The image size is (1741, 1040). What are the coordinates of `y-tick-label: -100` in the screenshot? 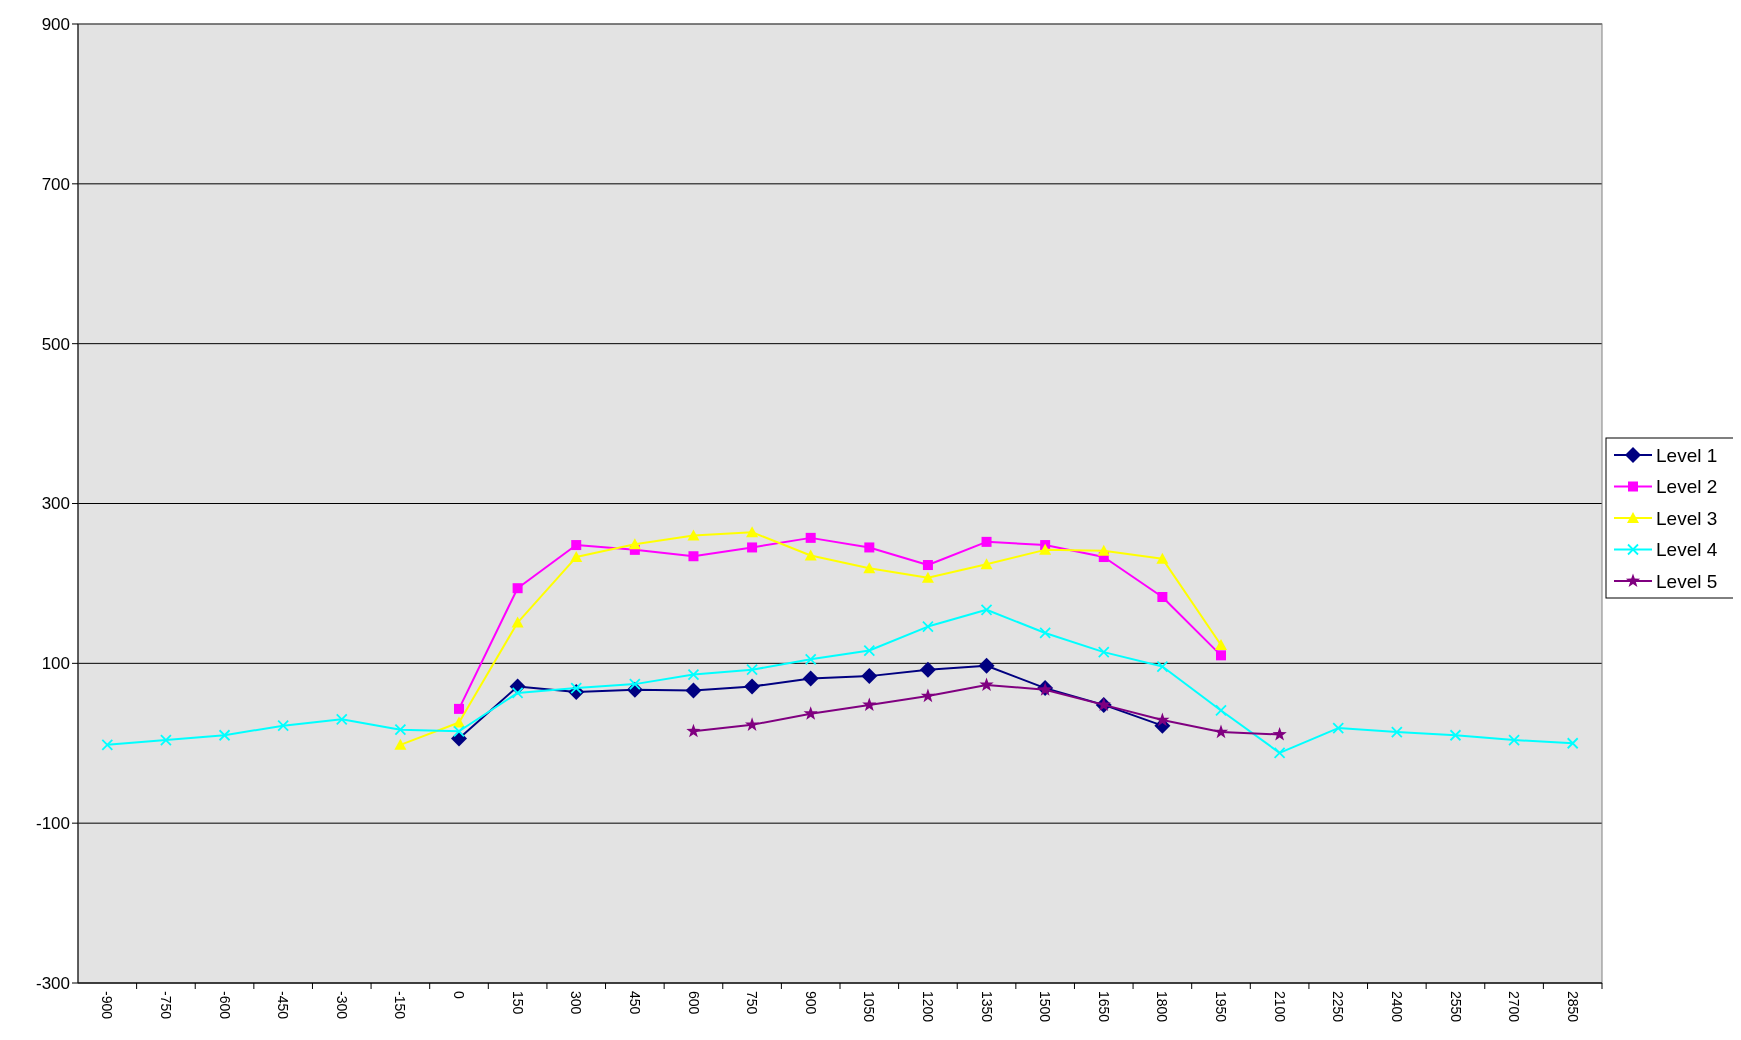 It's located at (52, 824).